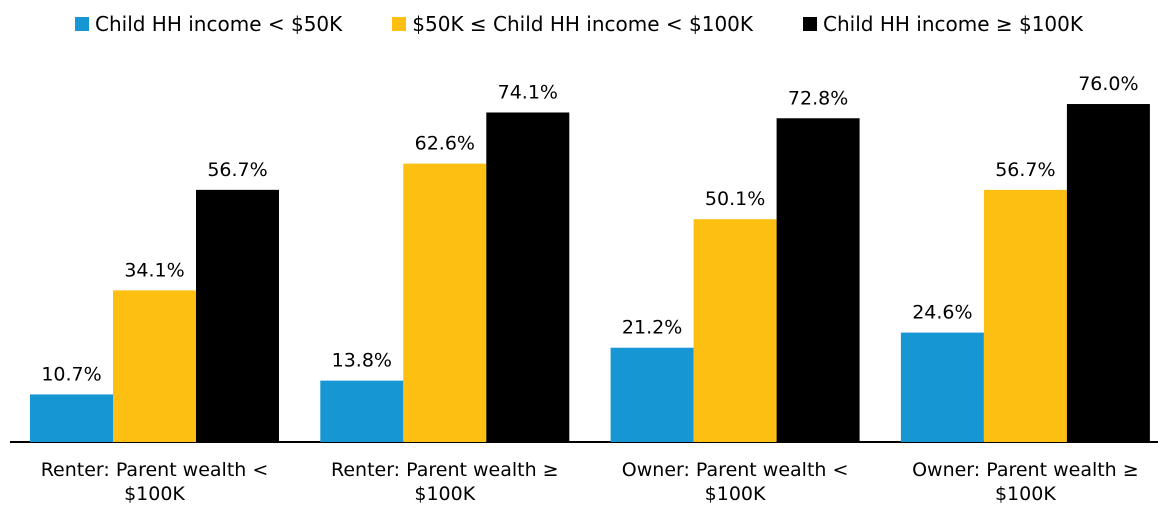  Describe the element at coordinates (942, 313) in the screenshot. I see `value-label: 24.6%` at that location.